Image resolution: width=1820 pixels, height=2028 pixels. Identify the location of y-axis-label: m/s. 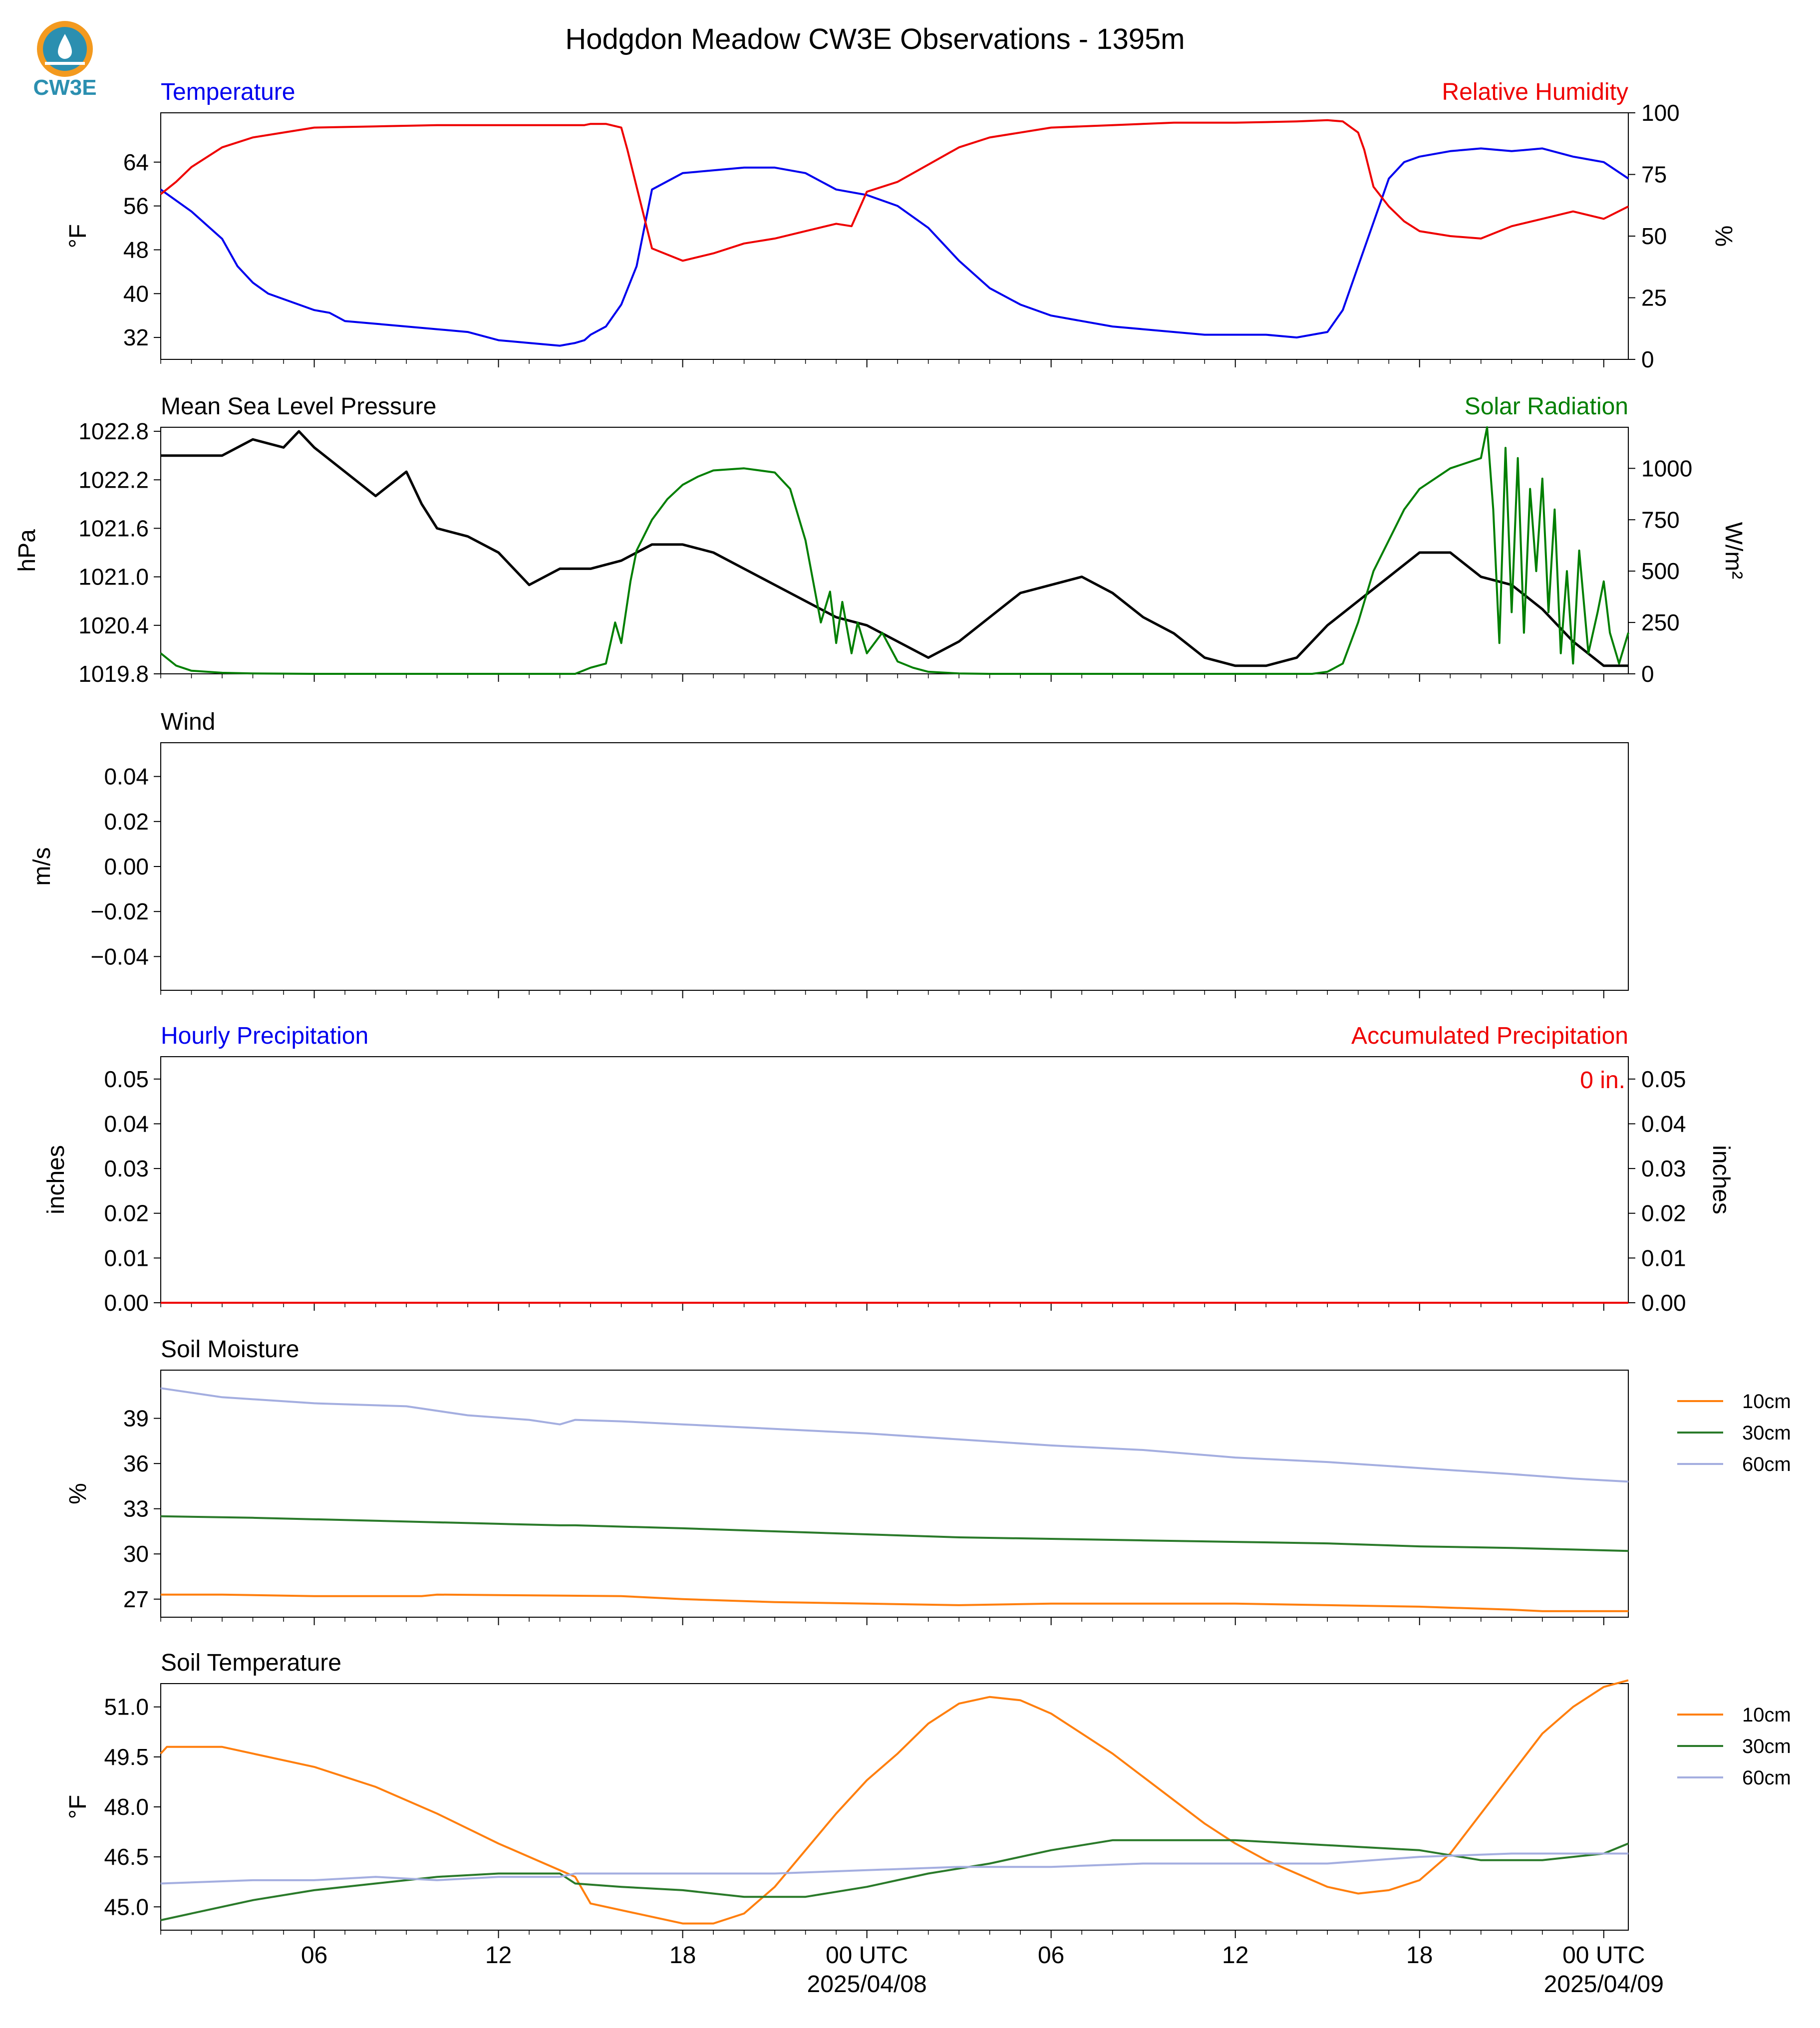
(42, 866).